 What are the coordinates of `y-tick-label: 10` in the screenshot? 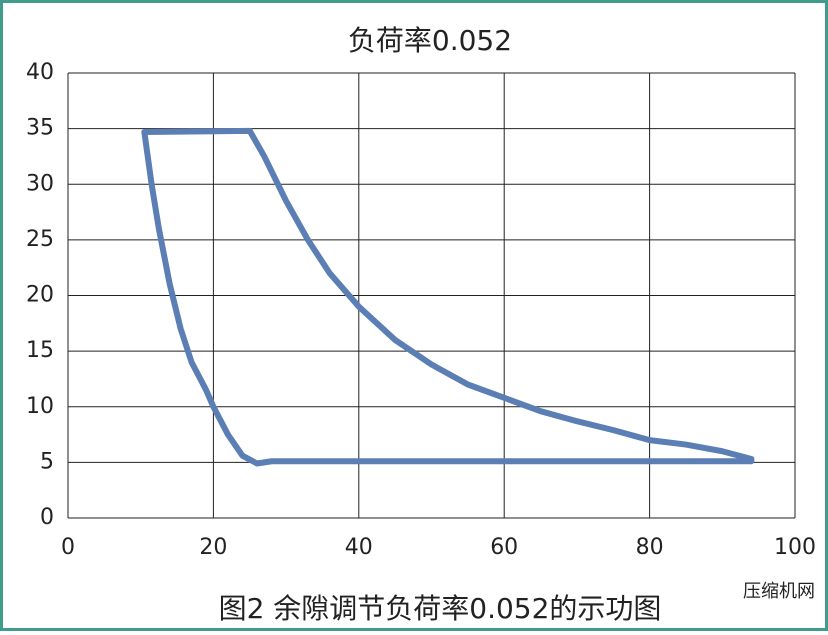 It's located at (40, 406).